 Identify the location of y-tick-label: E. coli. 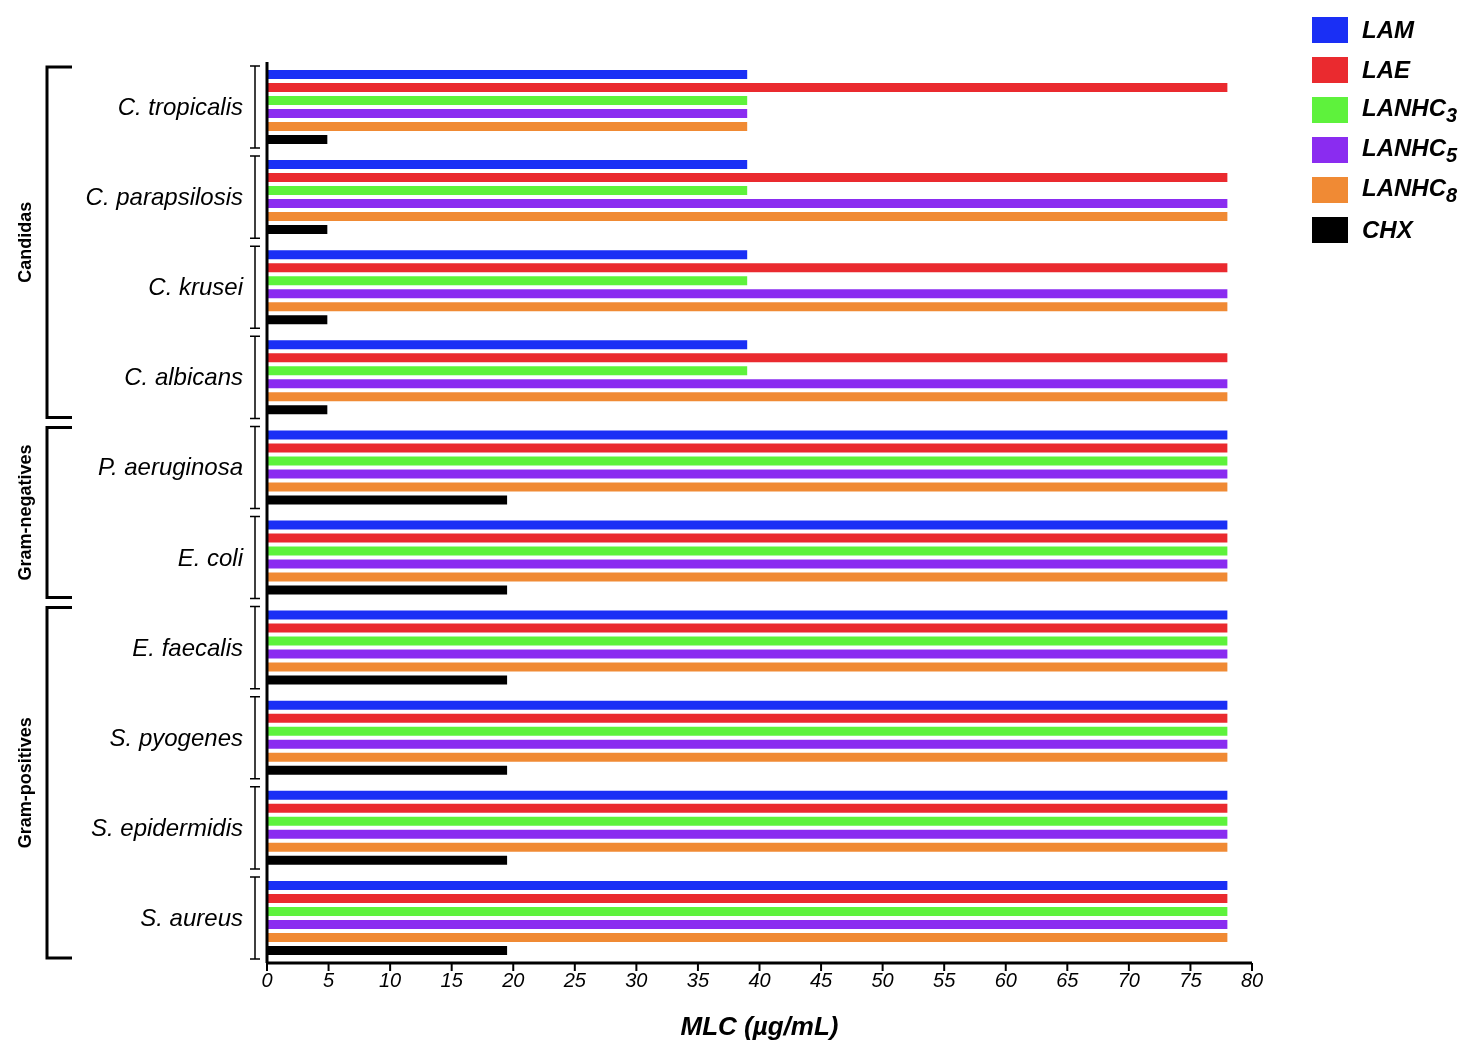
(210, 557).